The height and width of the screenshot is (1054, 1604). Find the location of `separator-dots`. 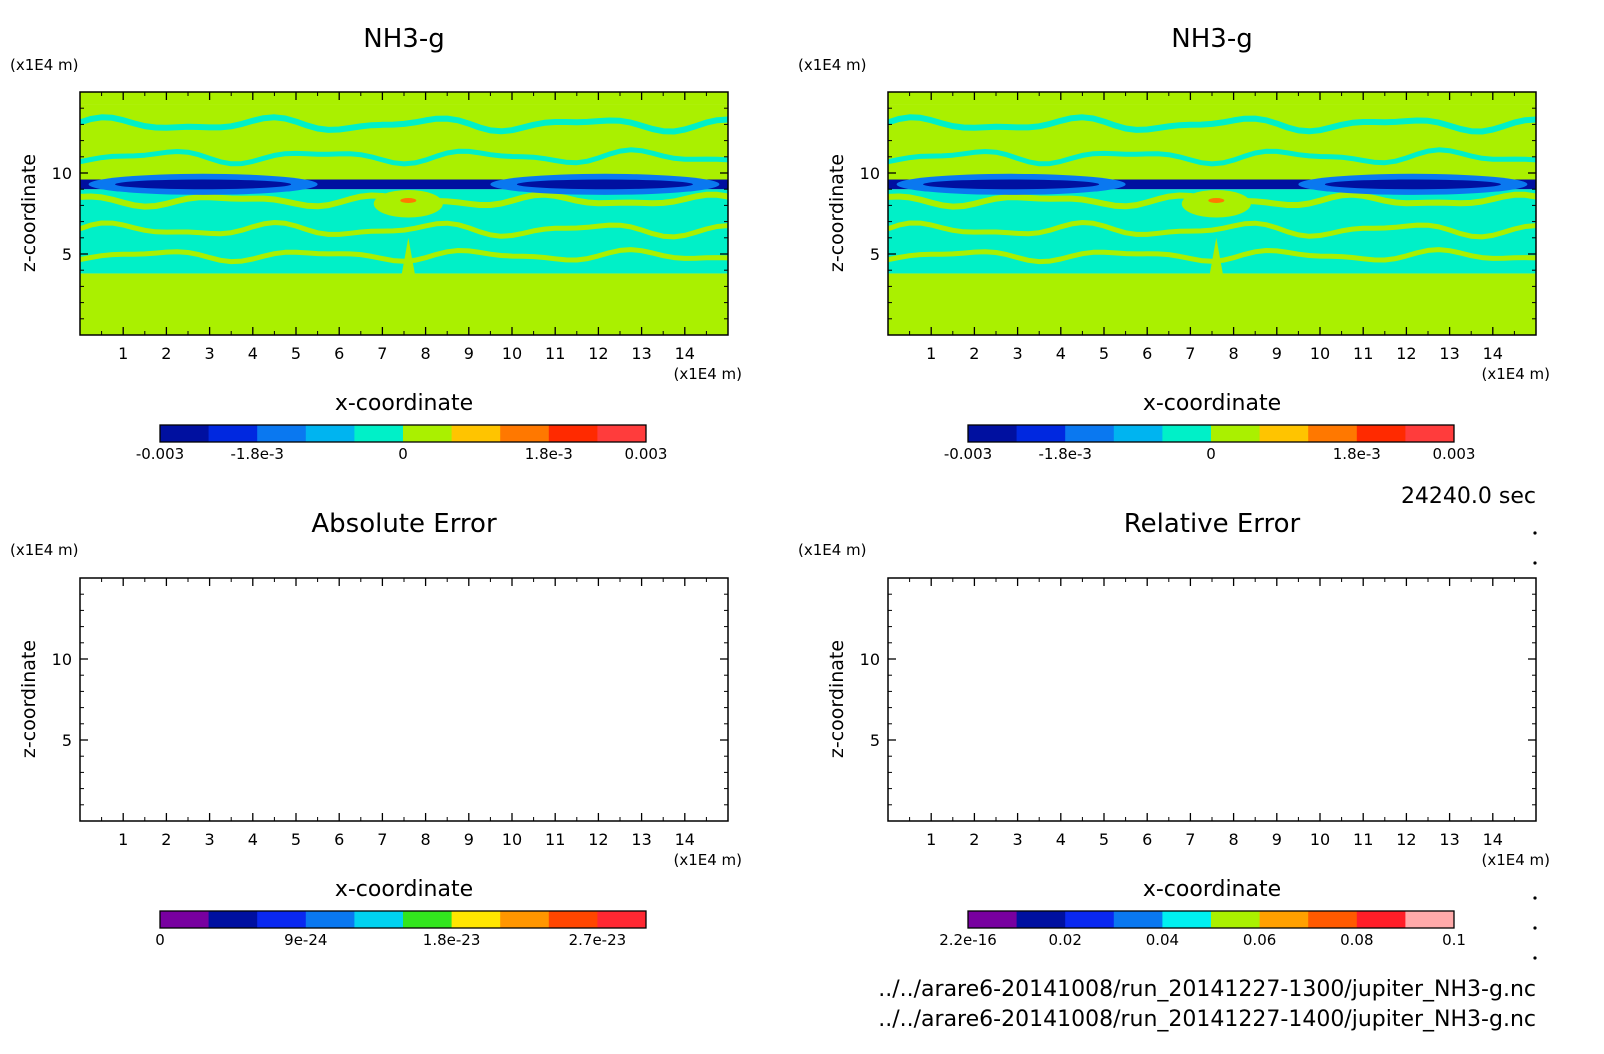

separator-dots is located at coordinates (1535, 745).